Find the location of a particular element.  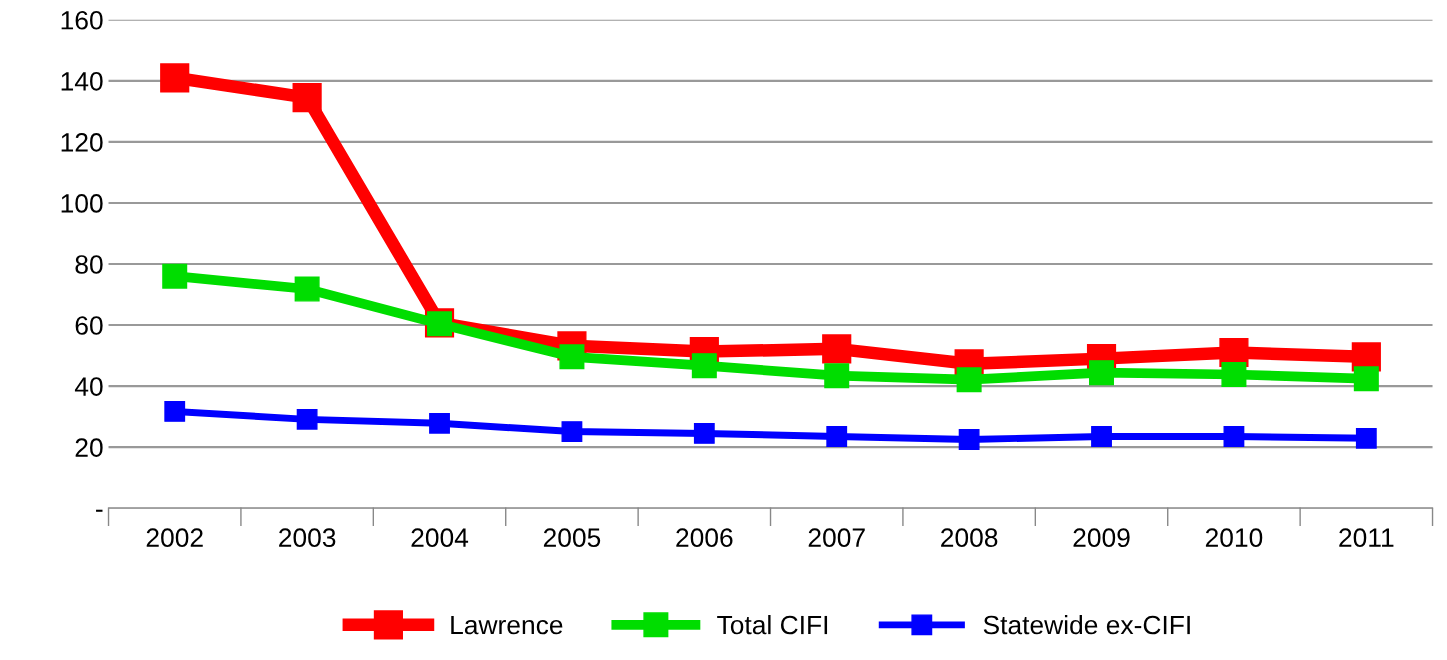

x-tick-label: 2005 is located at coordinates (572, 538).